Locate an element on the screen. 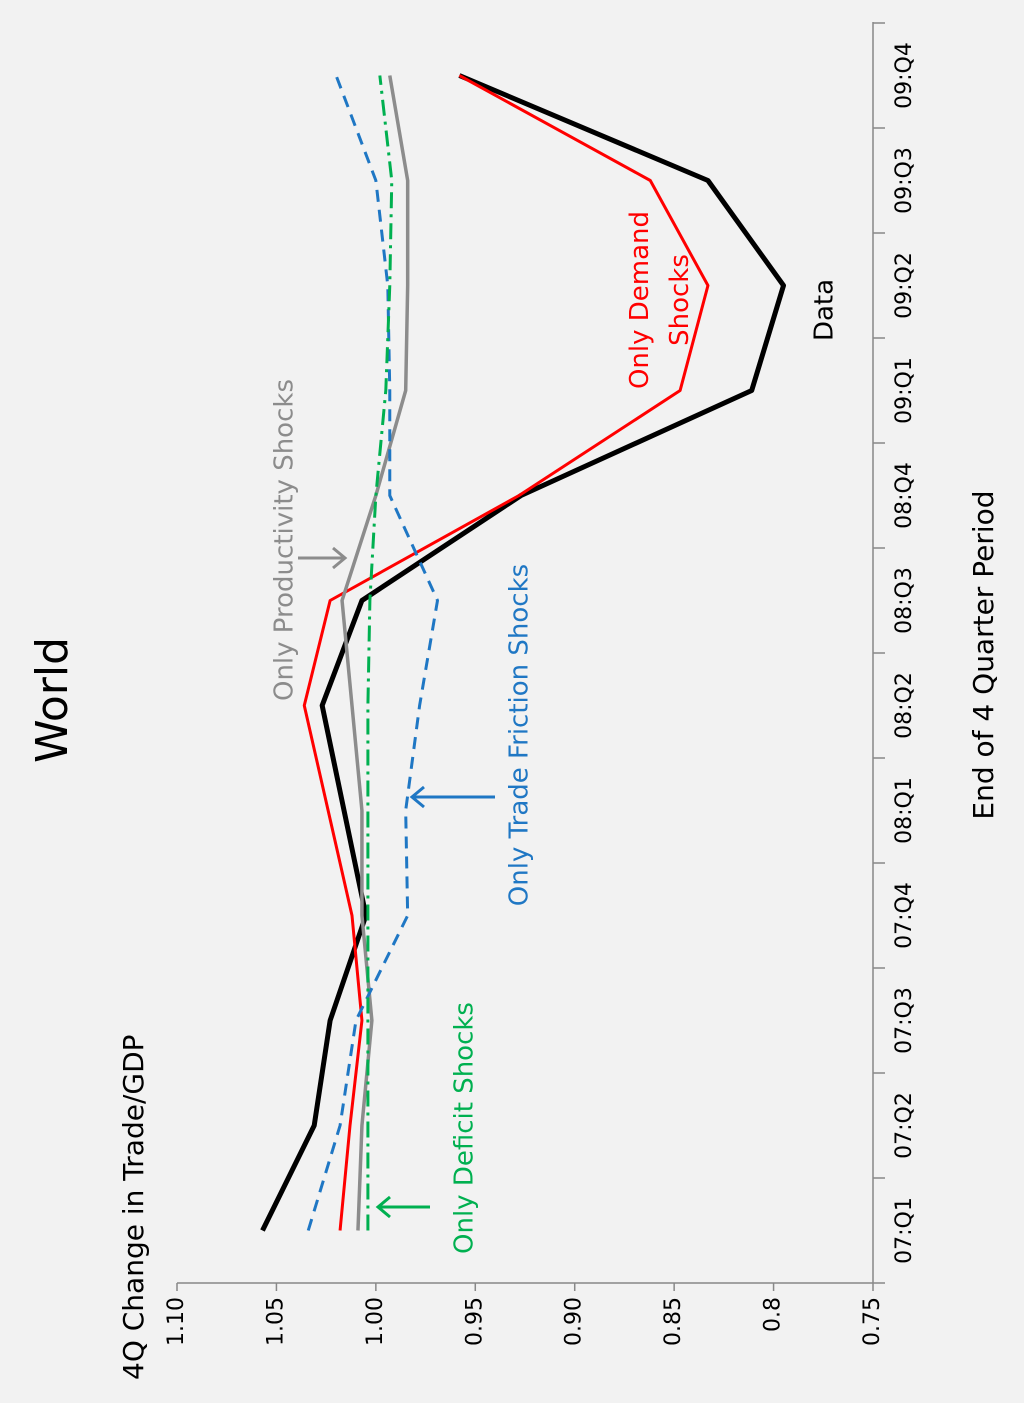 The width and height of the screenshot is (1024, 1403). y-tick-label: 0.95 is located at coordinates (474, 1321).